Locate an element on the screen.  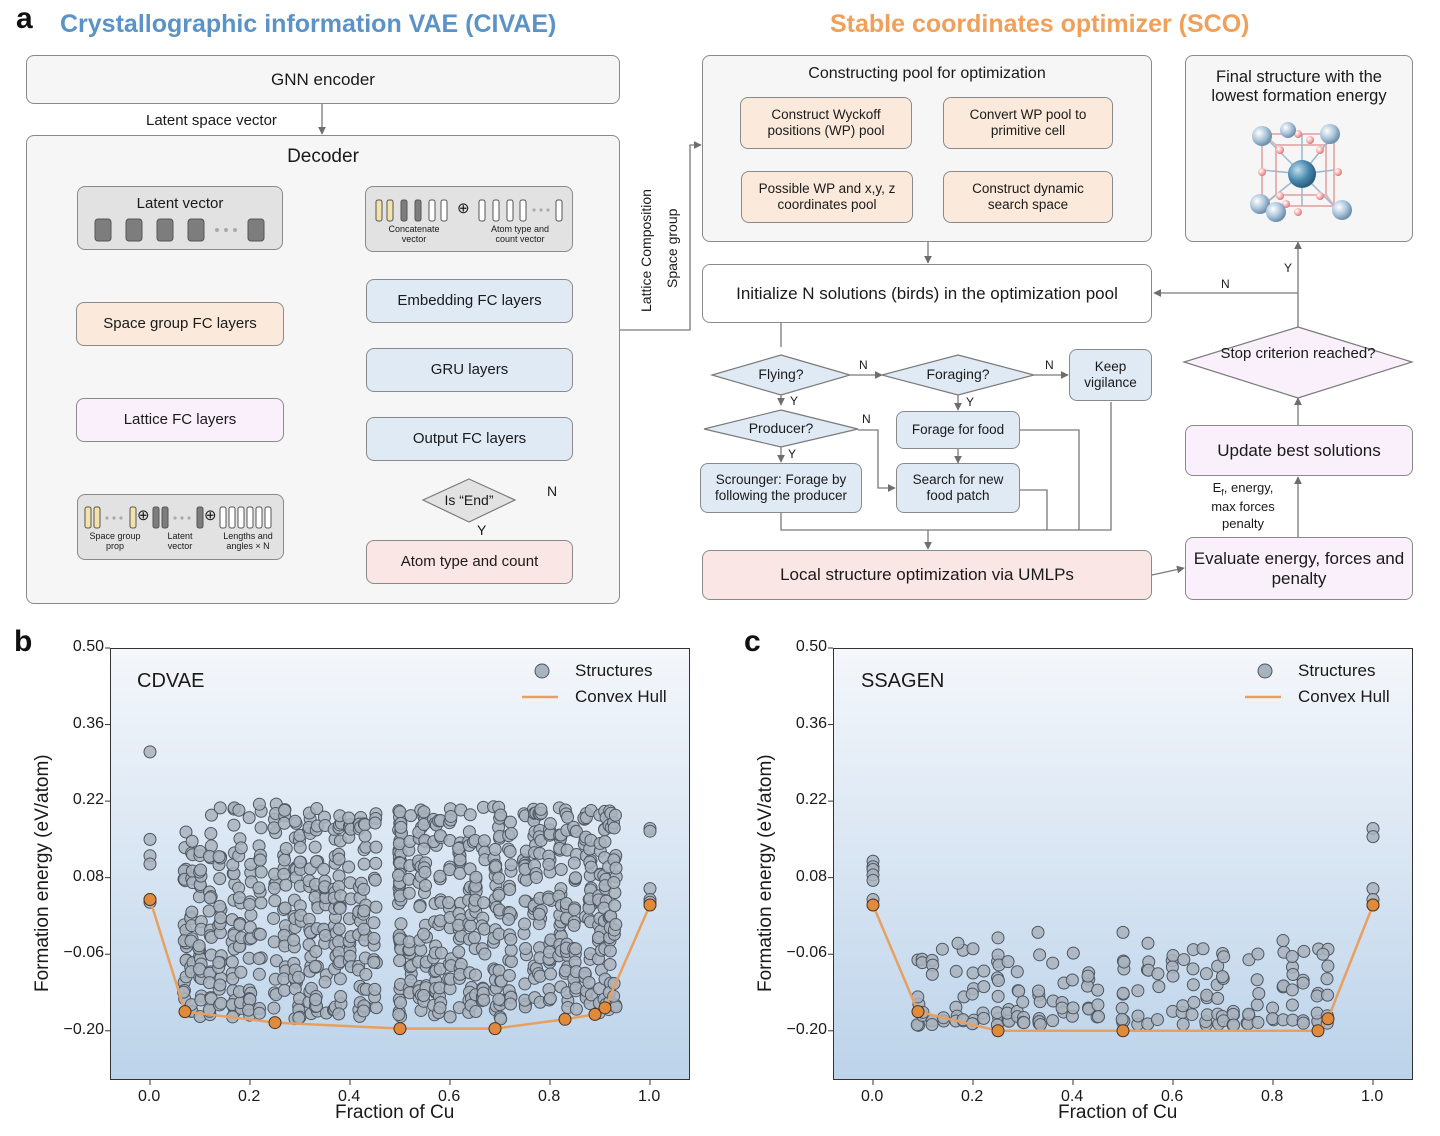
ef-energy-note: Ef, energy, max forces penalty is located at coordinates (1243, 506).